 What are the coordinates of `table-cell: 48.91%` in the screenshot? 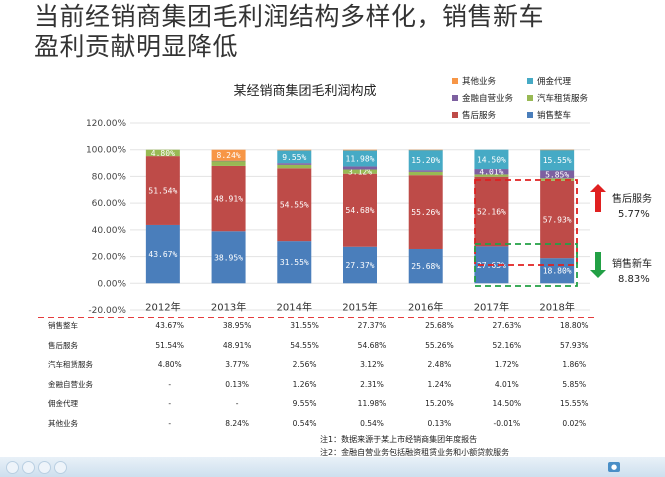 It's located at (237, 345).